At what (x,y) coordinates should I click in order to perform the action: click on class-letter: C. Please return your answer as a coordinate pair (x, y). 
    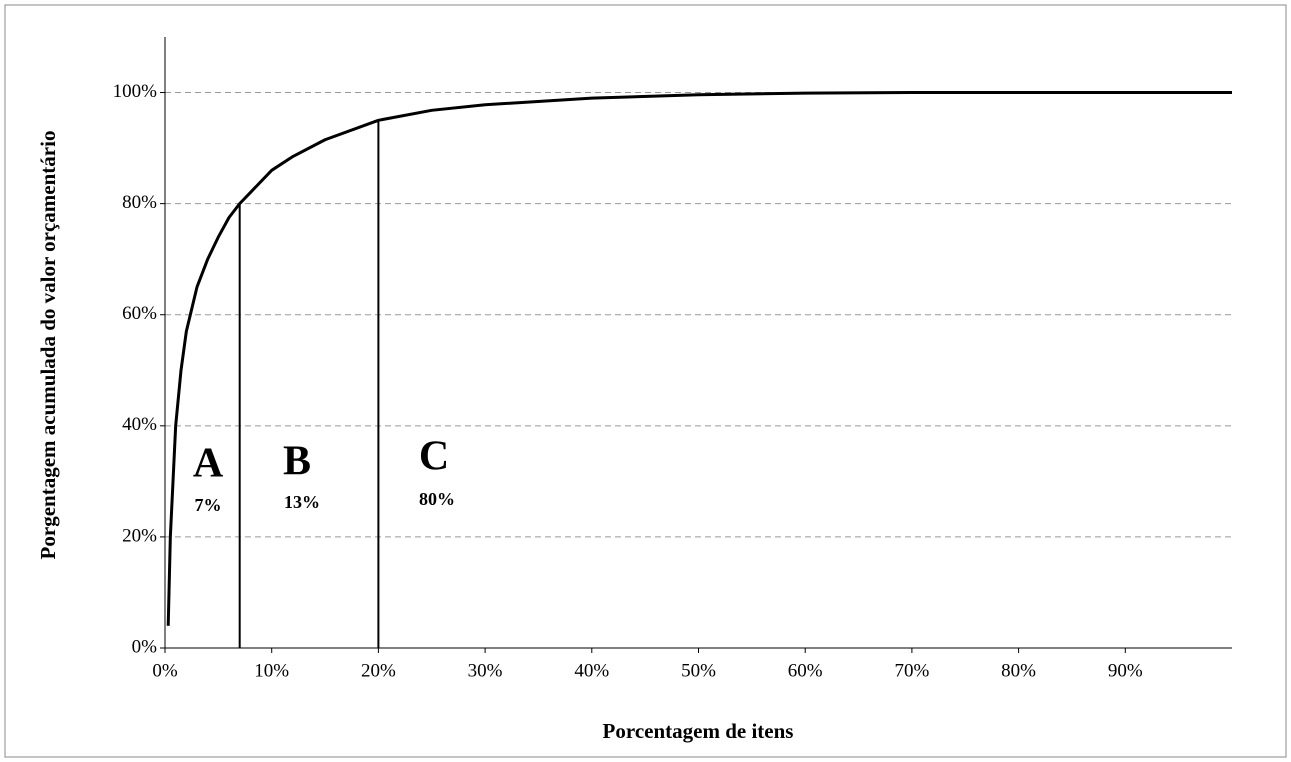
    Looking at the image, I should click on (434, 457).